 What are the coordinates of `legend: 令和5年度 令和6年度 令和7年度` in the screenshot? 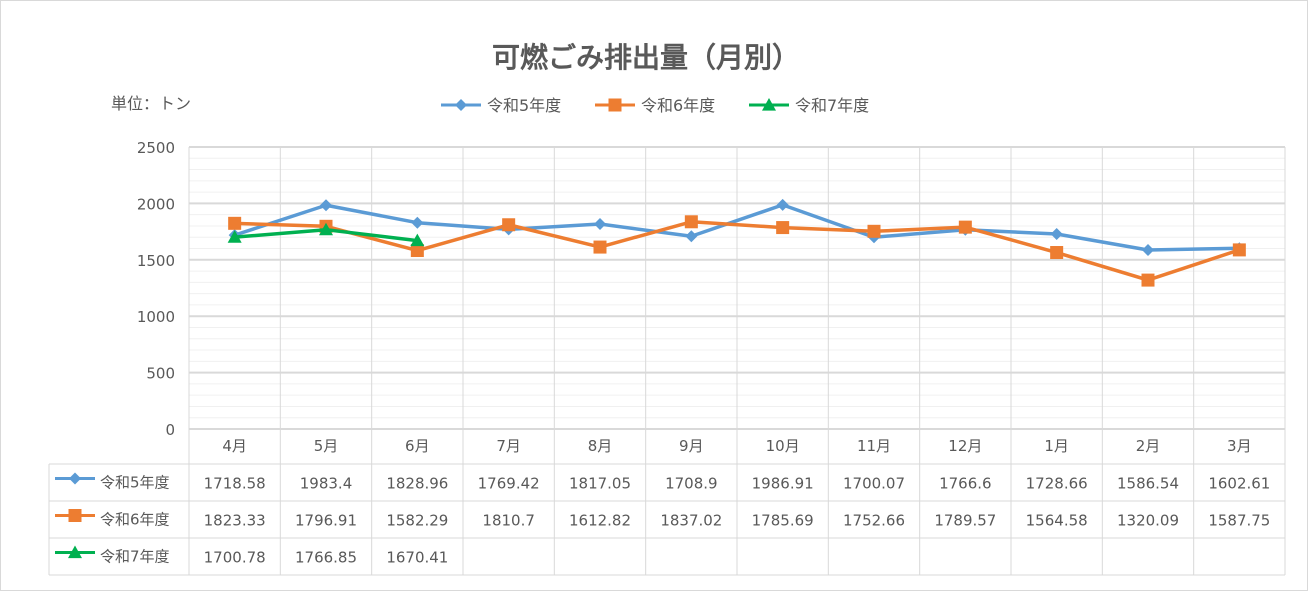 It's located at (655, 105).